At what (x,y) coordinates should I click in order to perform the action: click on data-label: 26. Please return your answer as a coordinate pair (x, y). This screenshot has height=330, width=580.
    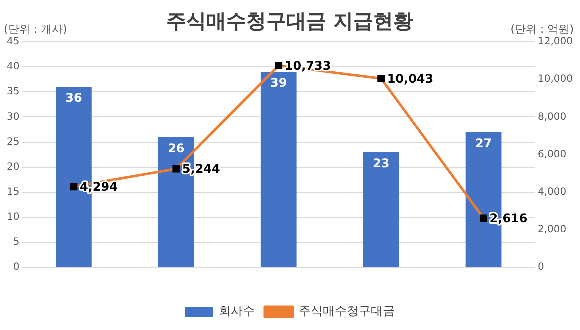
    Looking at the image, I should click on (176, 148).